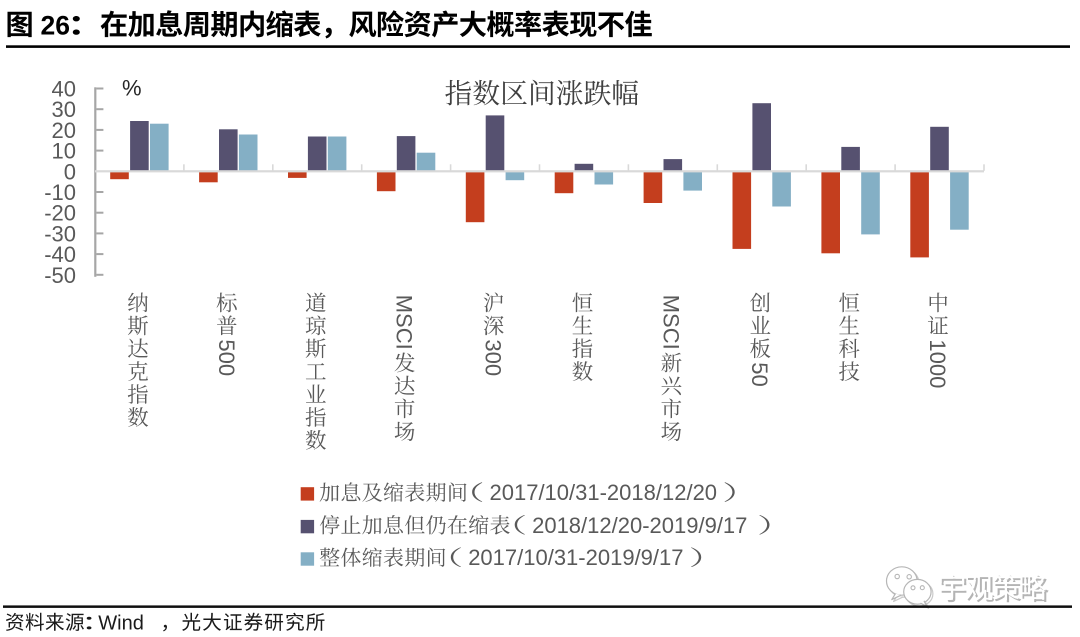 This screenshot has width=1080, height=637. I want to click on svg-text: 10, so click(64, 151).